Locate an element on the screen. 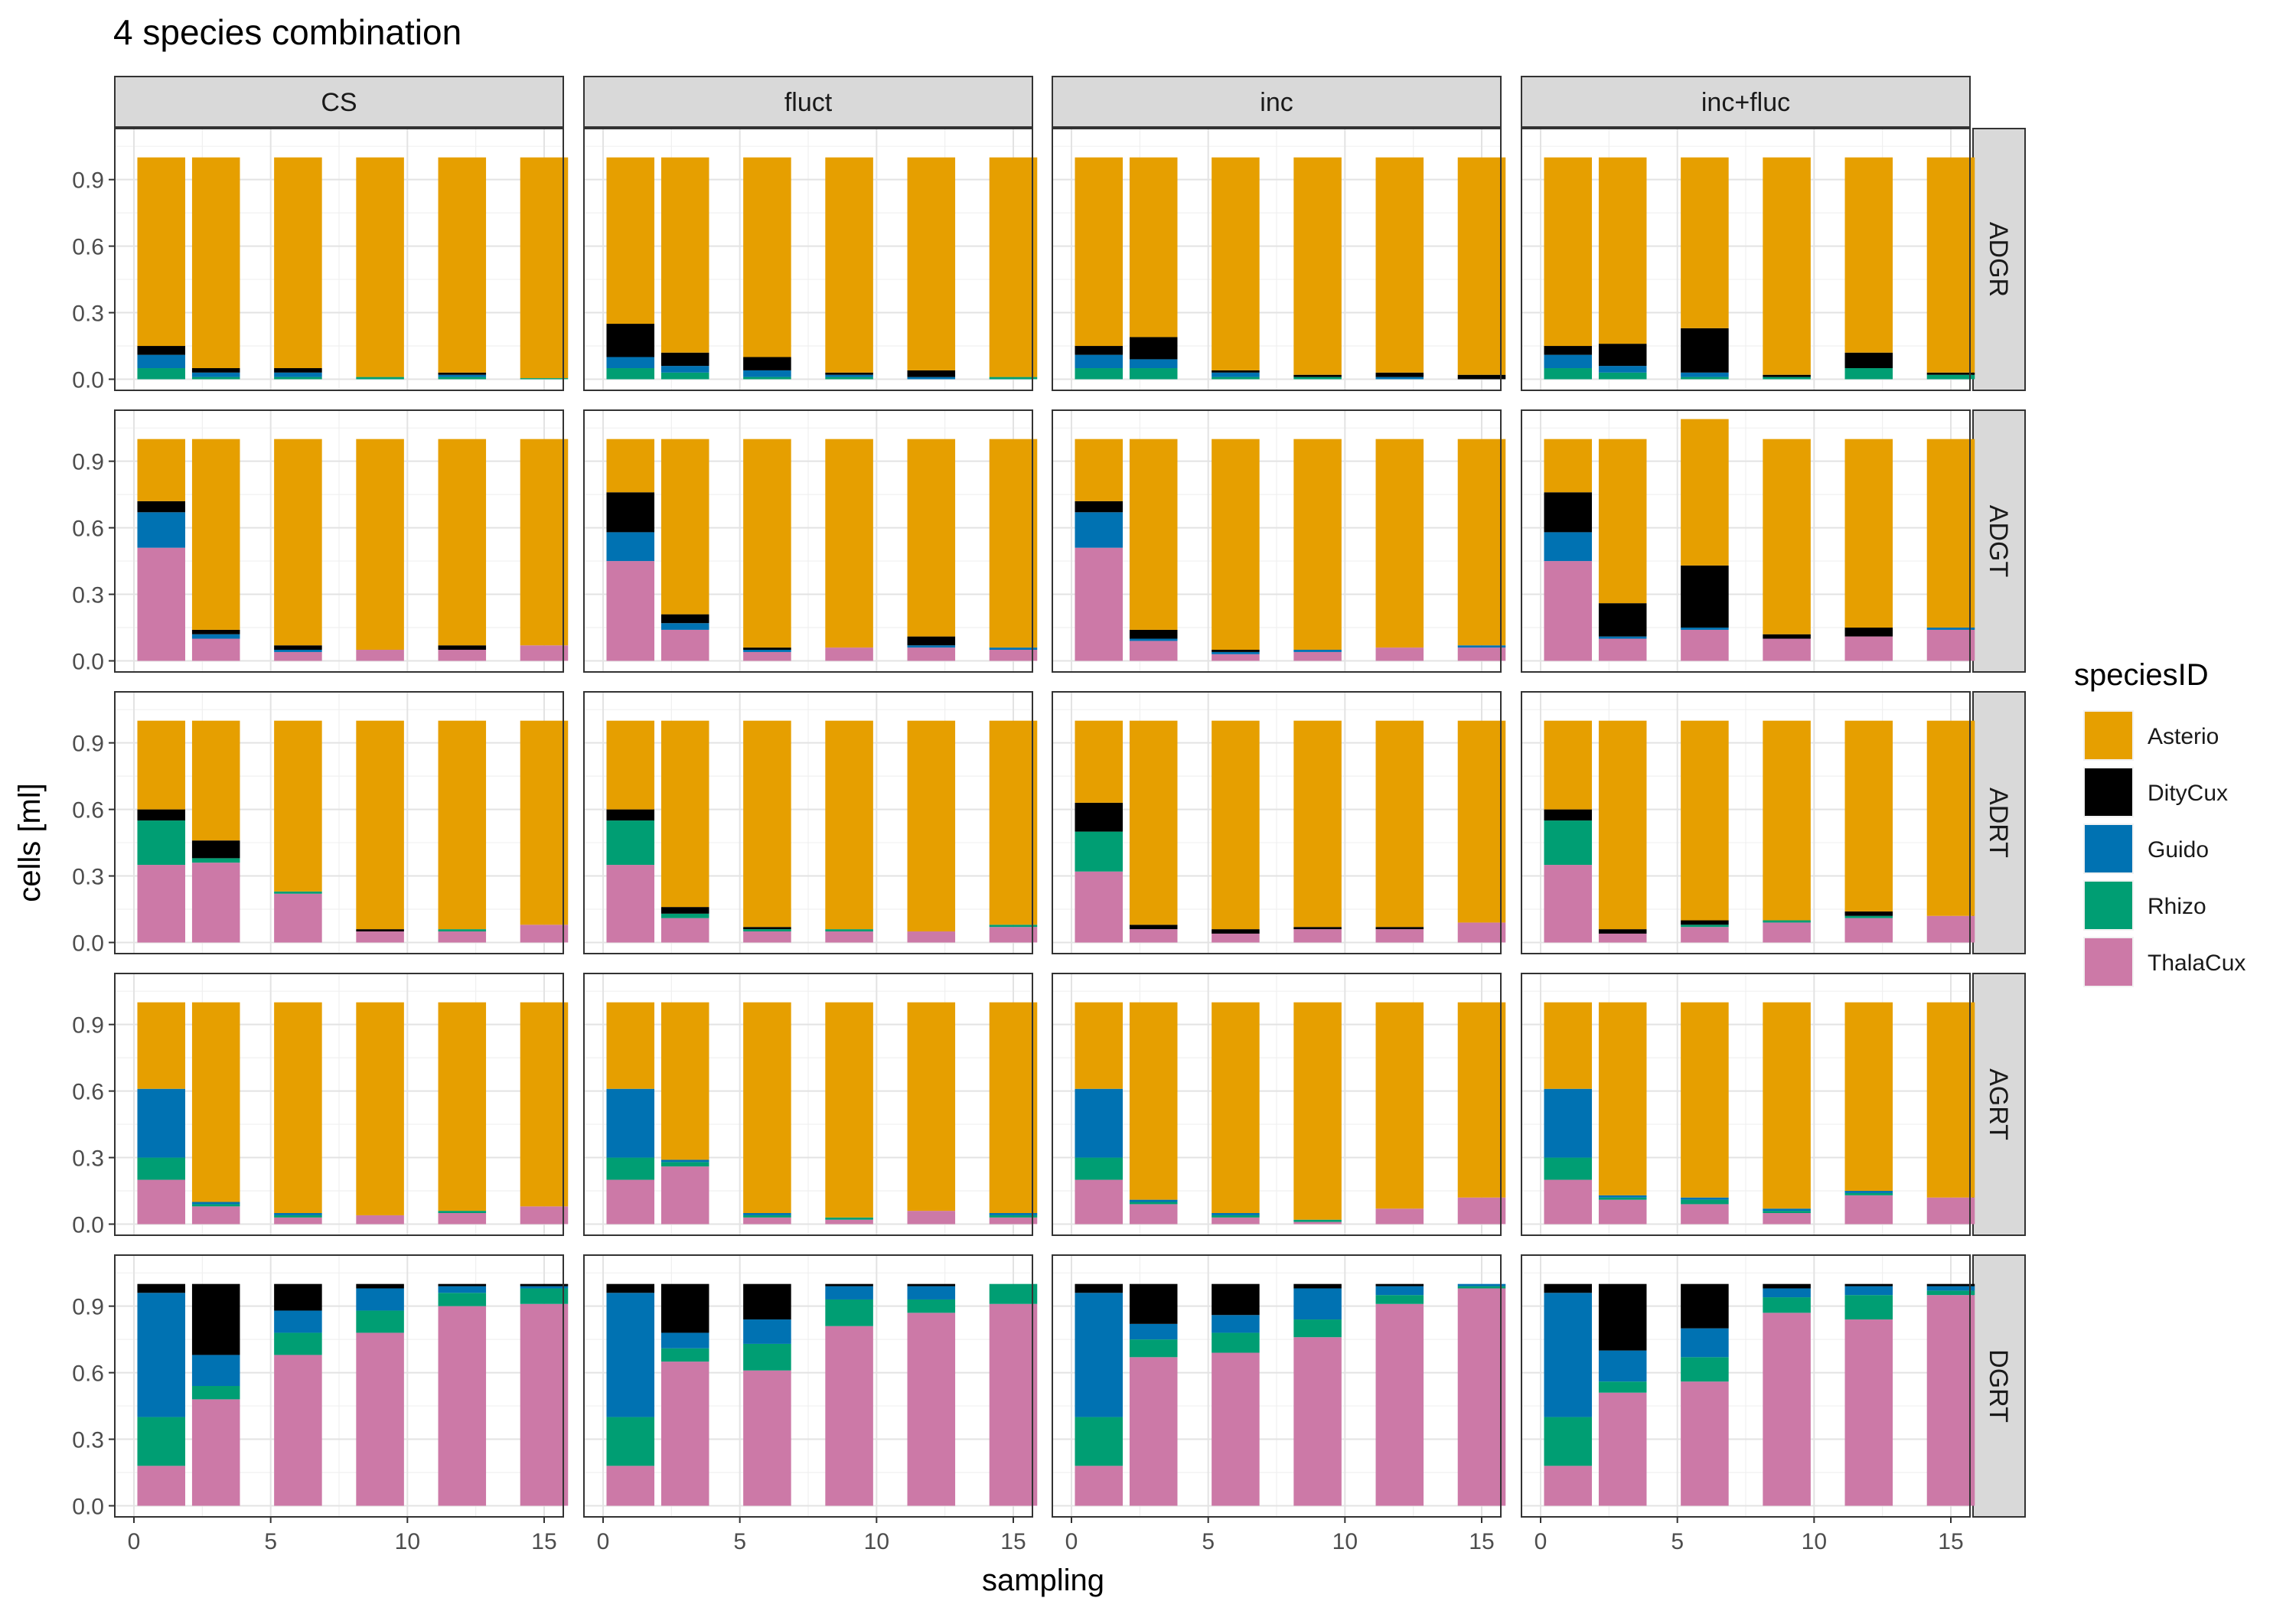 This screenshot has height=1611, width=2296. facet-strip-col is located at coordinates (1277, 102).